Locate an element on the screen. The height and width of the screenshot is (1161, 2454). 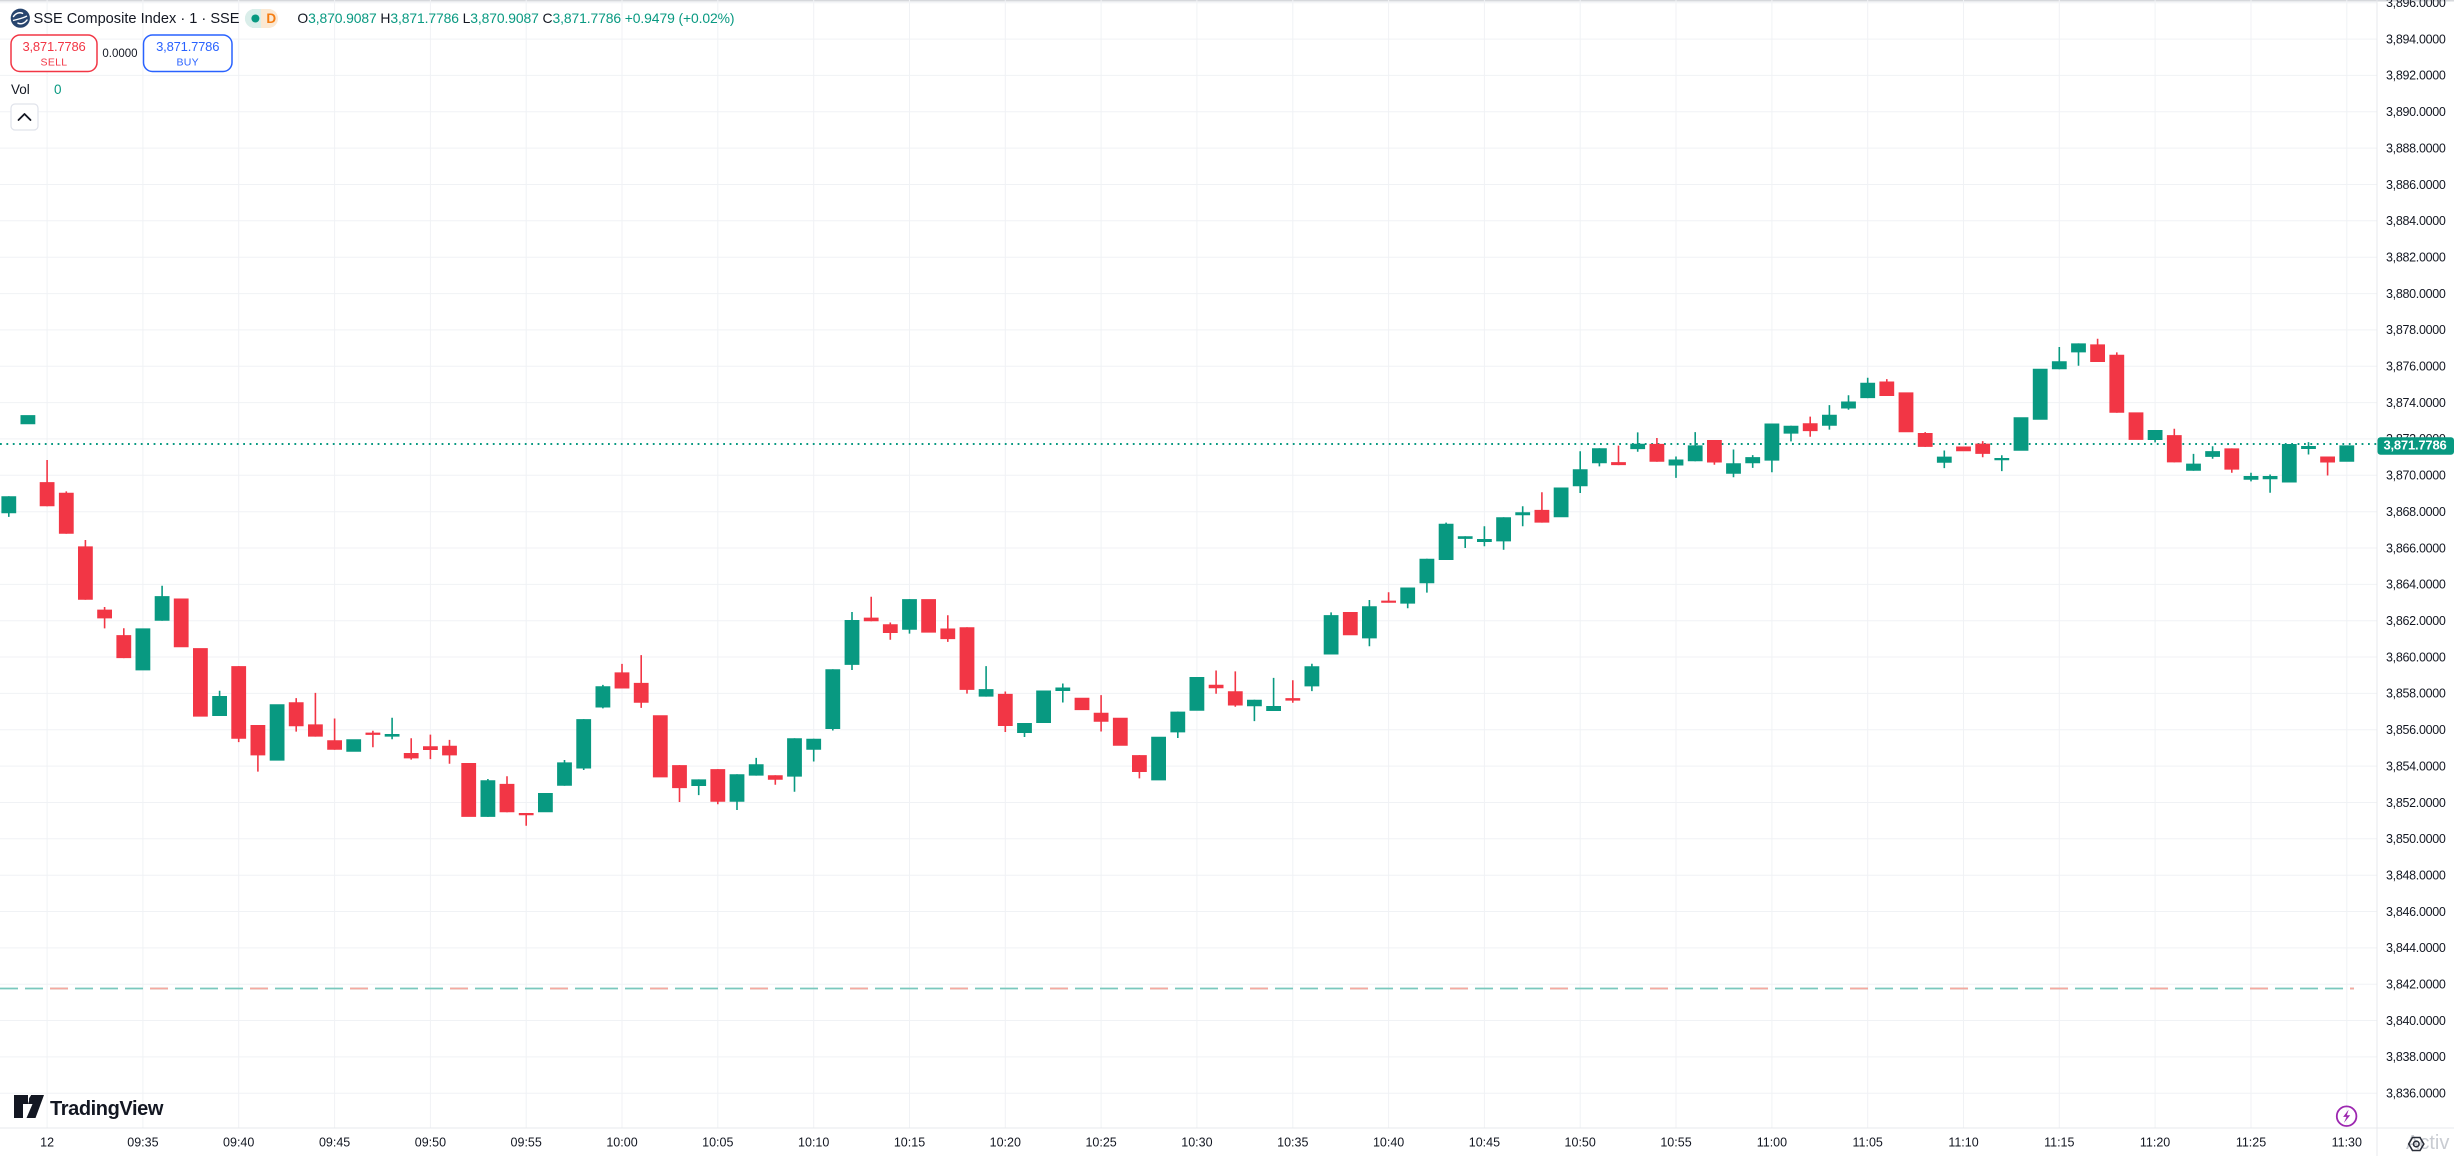
svg-text: 3,890.0000 is located at coordinates (2416, 112).